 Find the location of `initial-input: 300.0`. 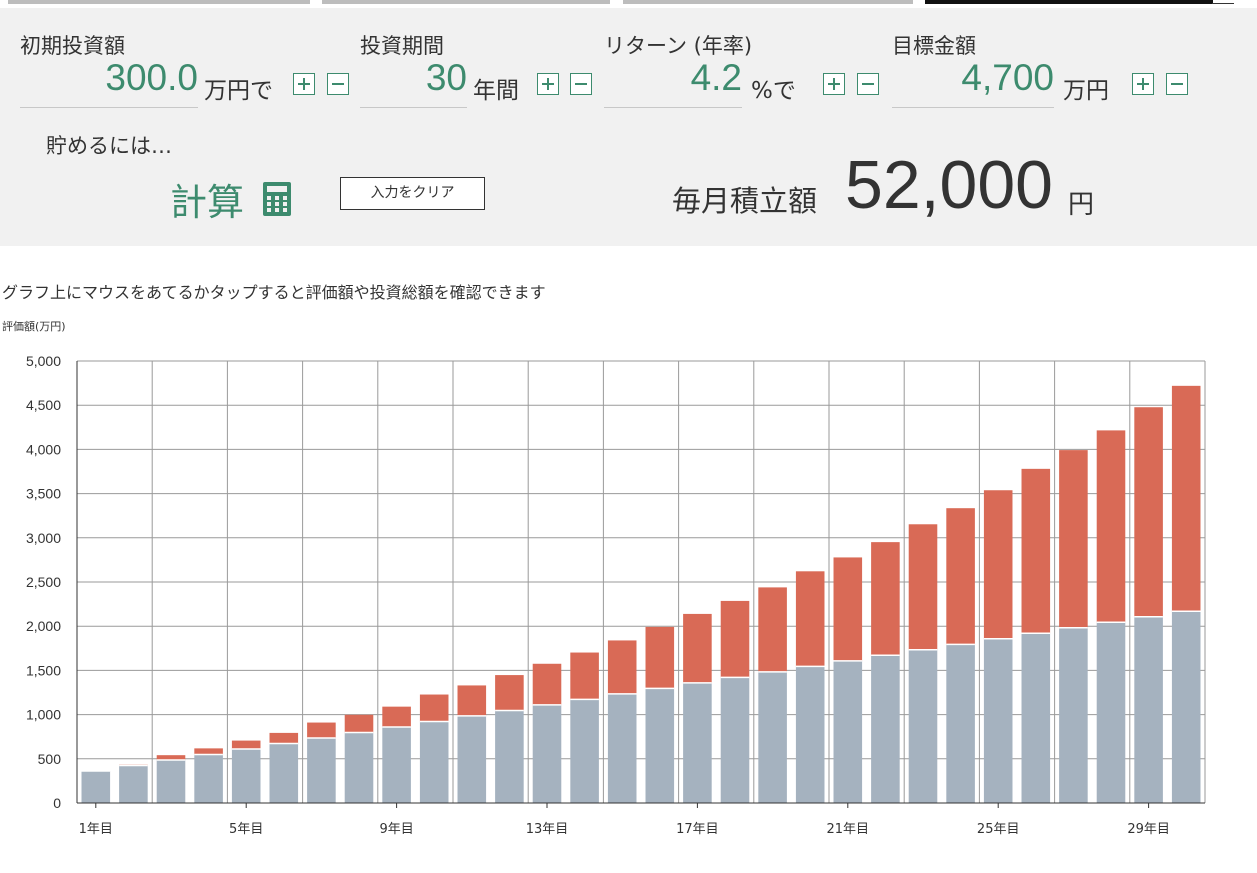

initial-input: 300.0 is located at coordinates (109, 82).